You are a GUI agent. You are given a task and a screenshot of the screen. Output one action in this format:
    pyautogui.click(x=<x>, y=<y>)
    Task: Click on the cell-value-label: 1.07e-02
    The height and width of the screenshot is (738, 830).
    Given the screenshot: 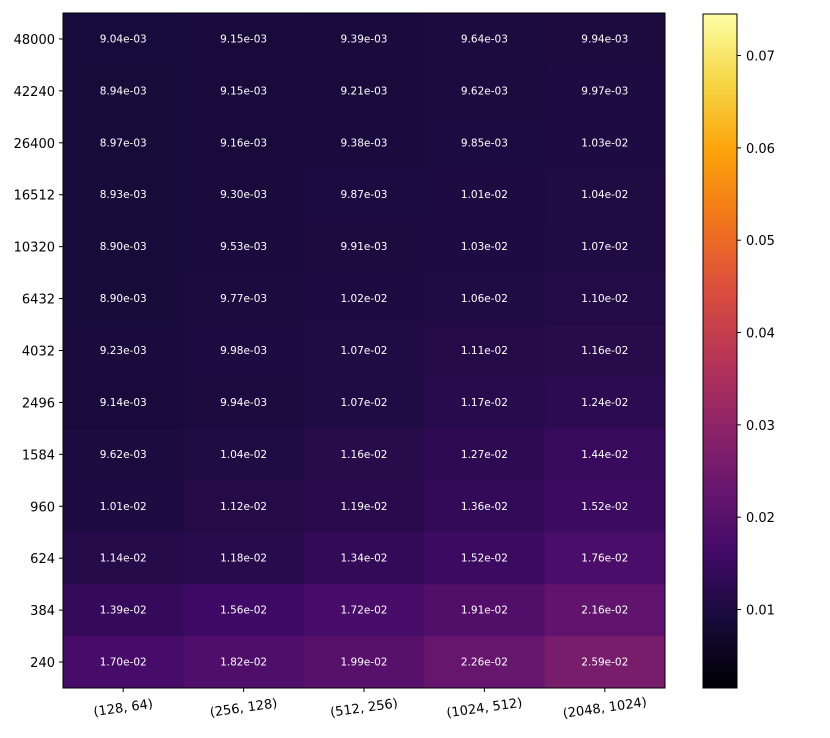 What is the action you would take?
    pyautogui.click(x=604, y=247)
    